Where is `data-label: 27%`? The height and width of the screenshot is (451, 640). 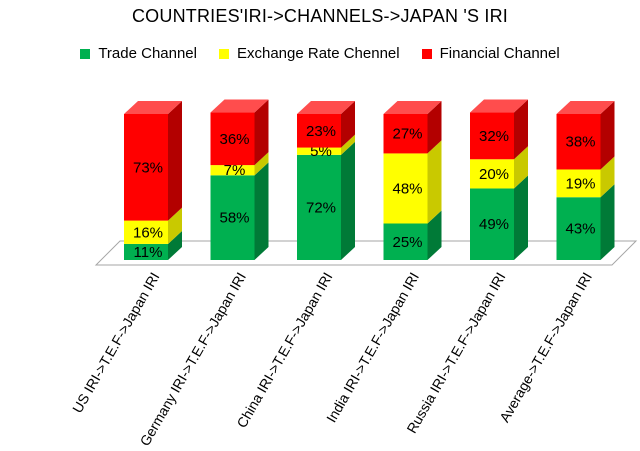 data-label: 27% is located at coordinates (407, 134).